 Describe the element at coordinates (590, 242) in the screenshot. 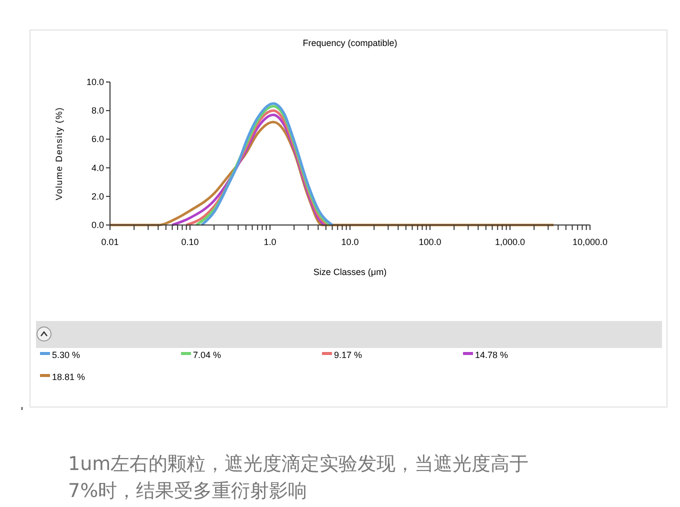

I see `x-tick-label: 10,000.0` at that location.